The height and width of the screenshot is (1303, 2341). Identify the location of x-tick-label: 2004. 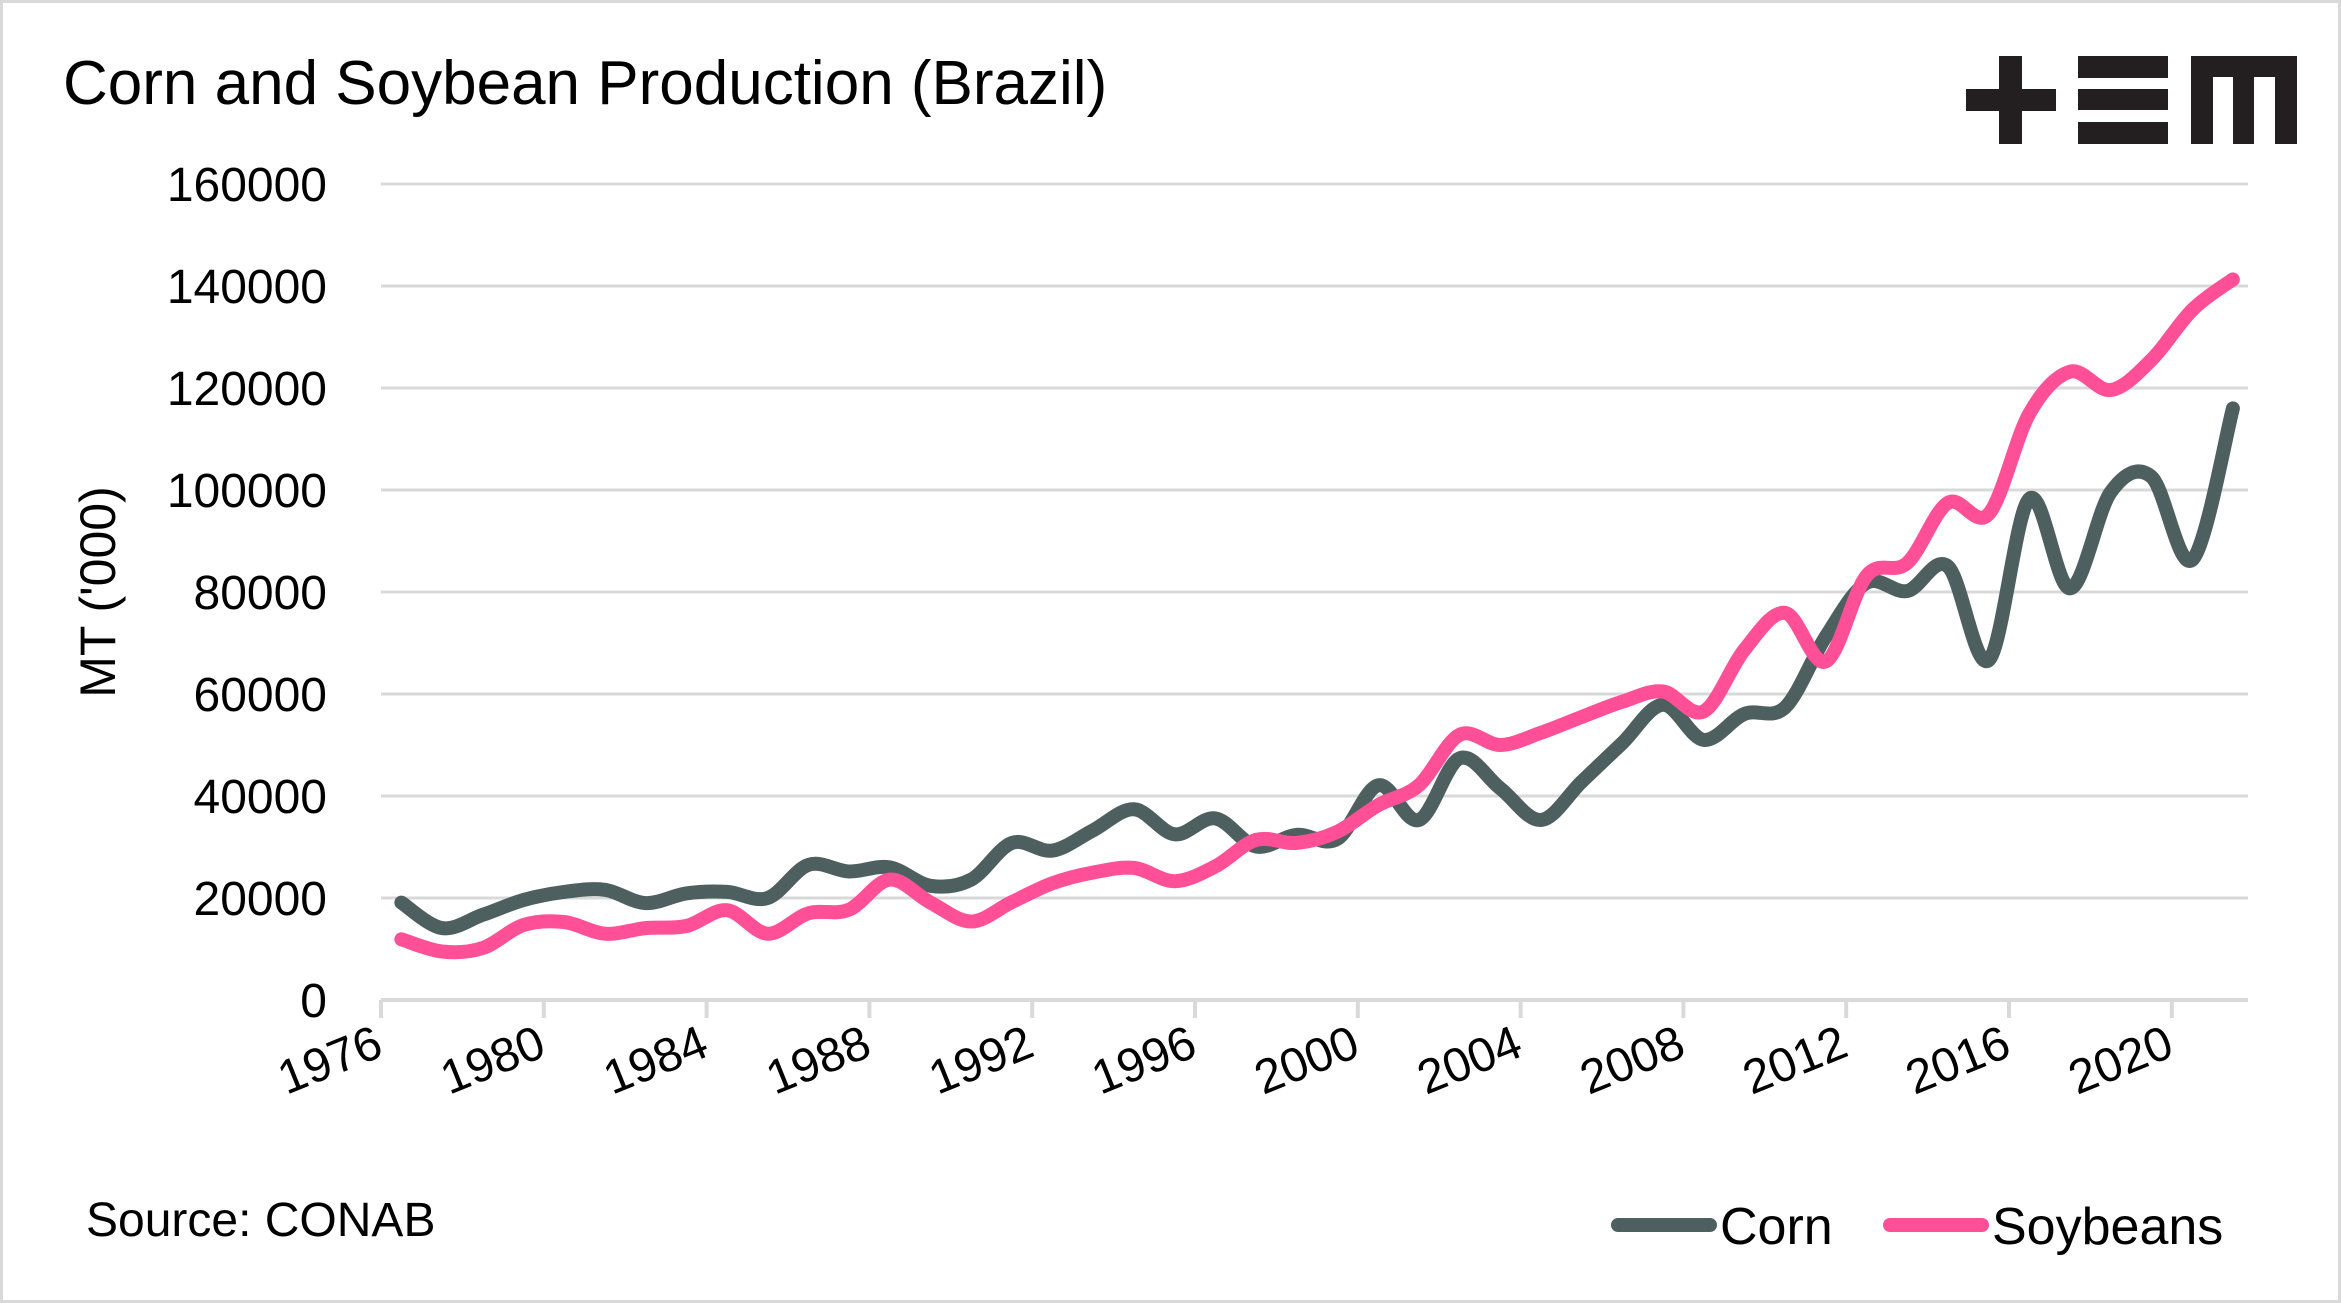
(1469, 1060).